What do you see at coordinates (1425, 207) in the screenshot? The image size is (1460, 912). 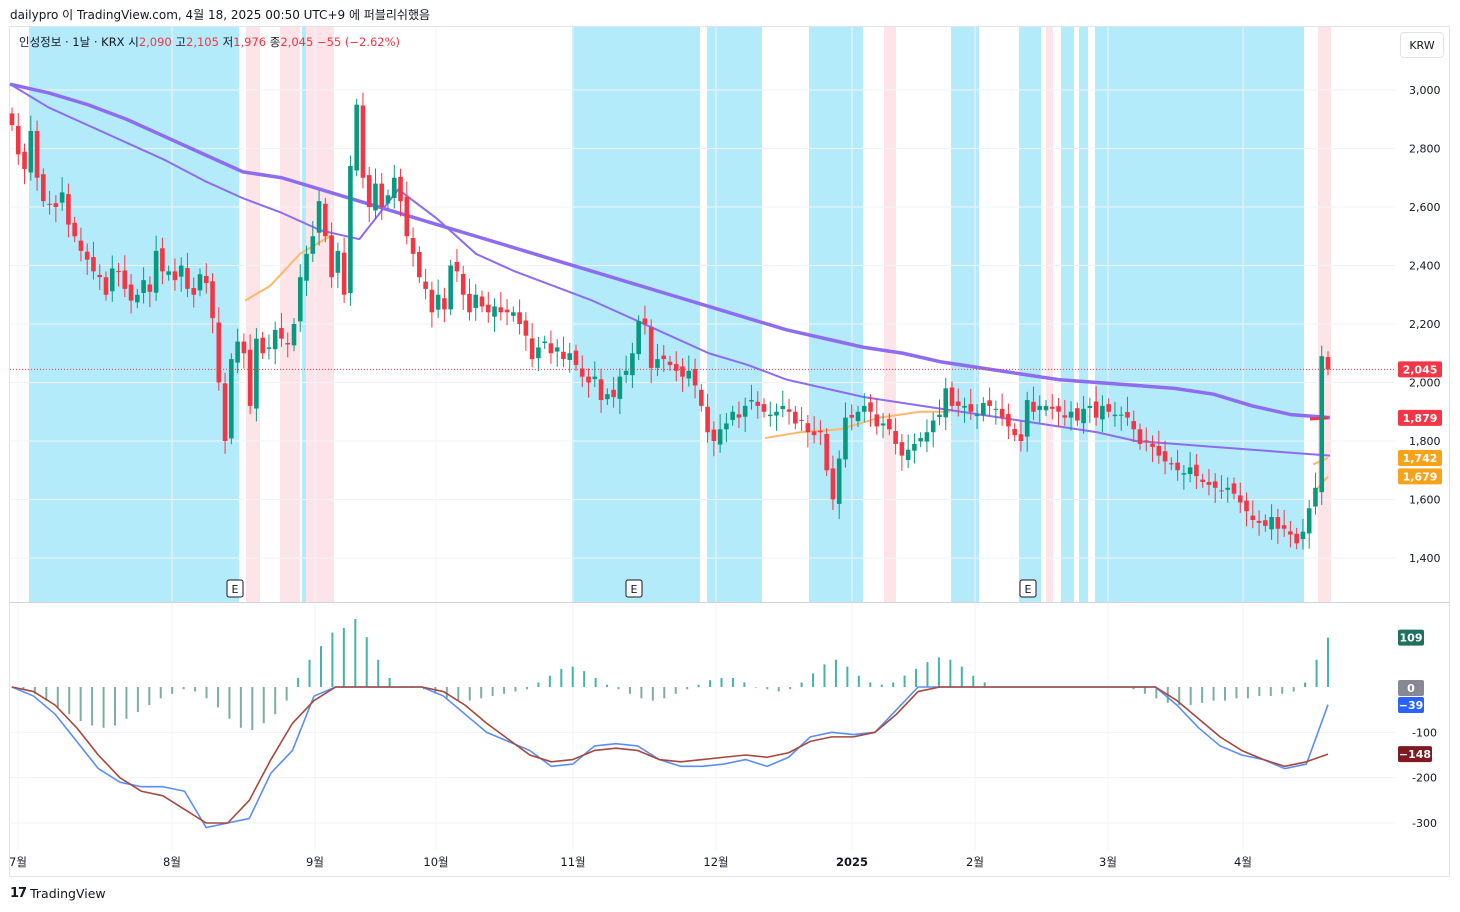 I see `price-tick-label: 2,600` at bounding box center [1425, 207].